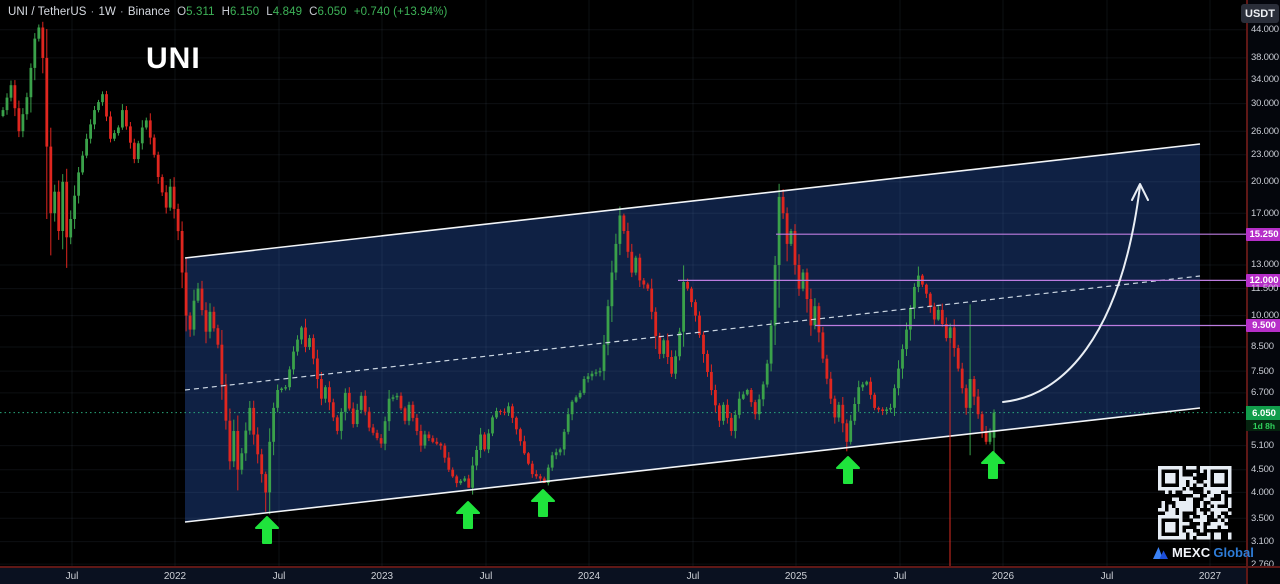  Describe the element at coordinates (1263, 567) in the screenshot. I see `axis-corner` at that location.